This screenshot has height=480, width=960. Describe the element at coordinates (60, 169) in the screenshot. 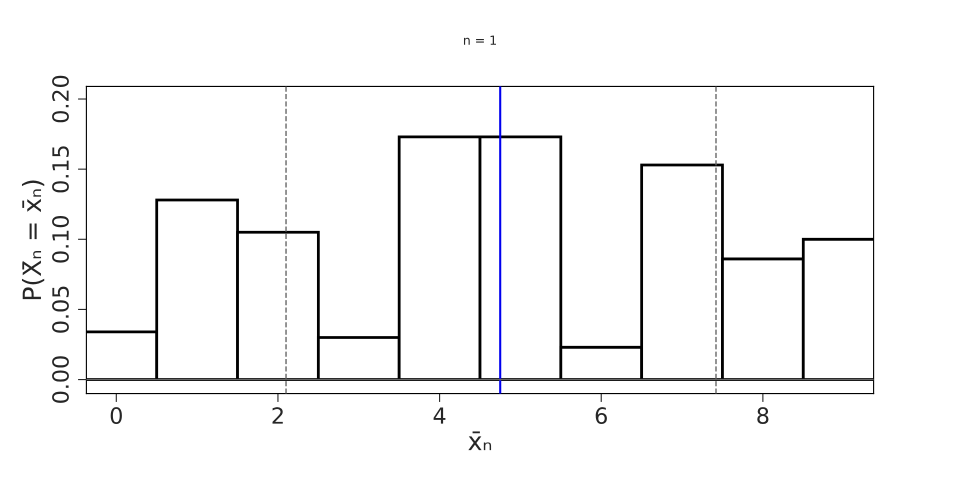

I see `y-tick-label: 0.15` at that location.